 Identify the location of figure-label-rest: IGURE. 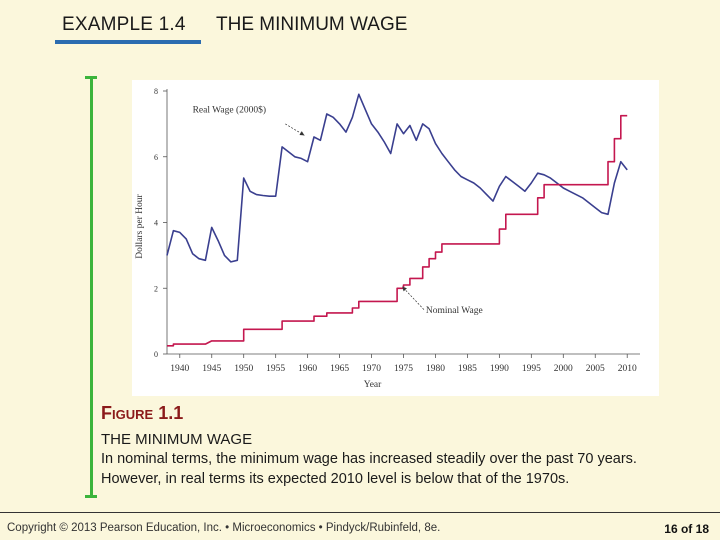
(133, 414).